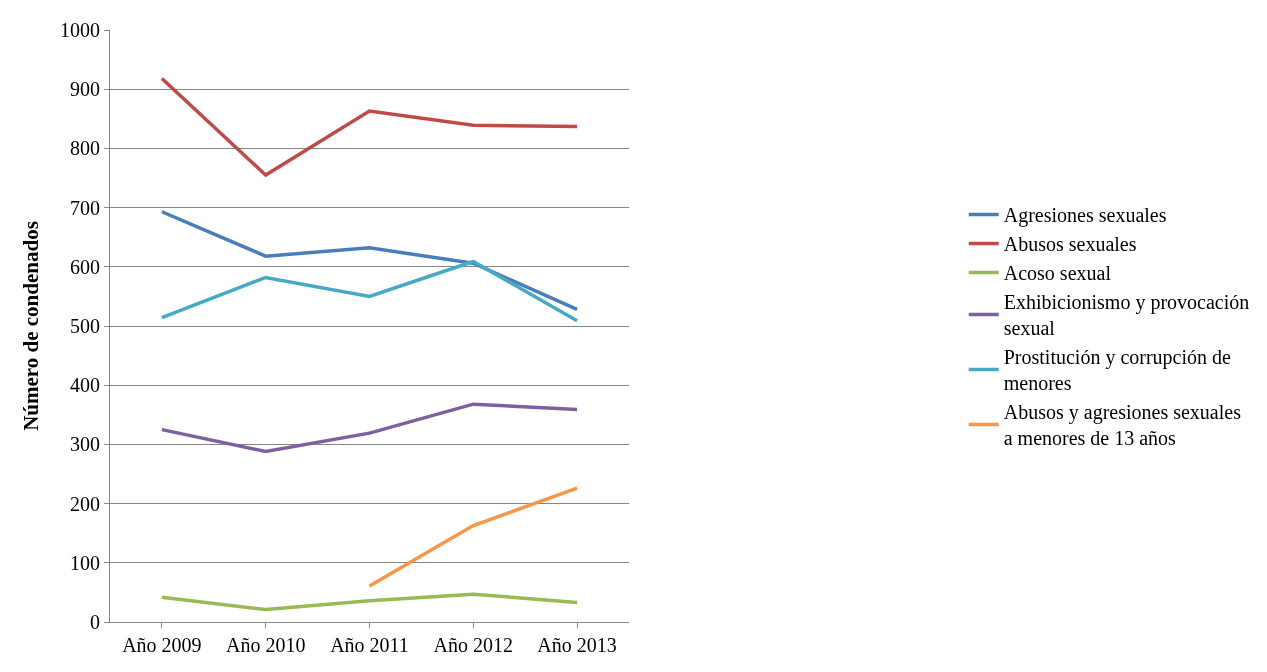  I want to click on y-tick-label: 900, so click(85, 89).